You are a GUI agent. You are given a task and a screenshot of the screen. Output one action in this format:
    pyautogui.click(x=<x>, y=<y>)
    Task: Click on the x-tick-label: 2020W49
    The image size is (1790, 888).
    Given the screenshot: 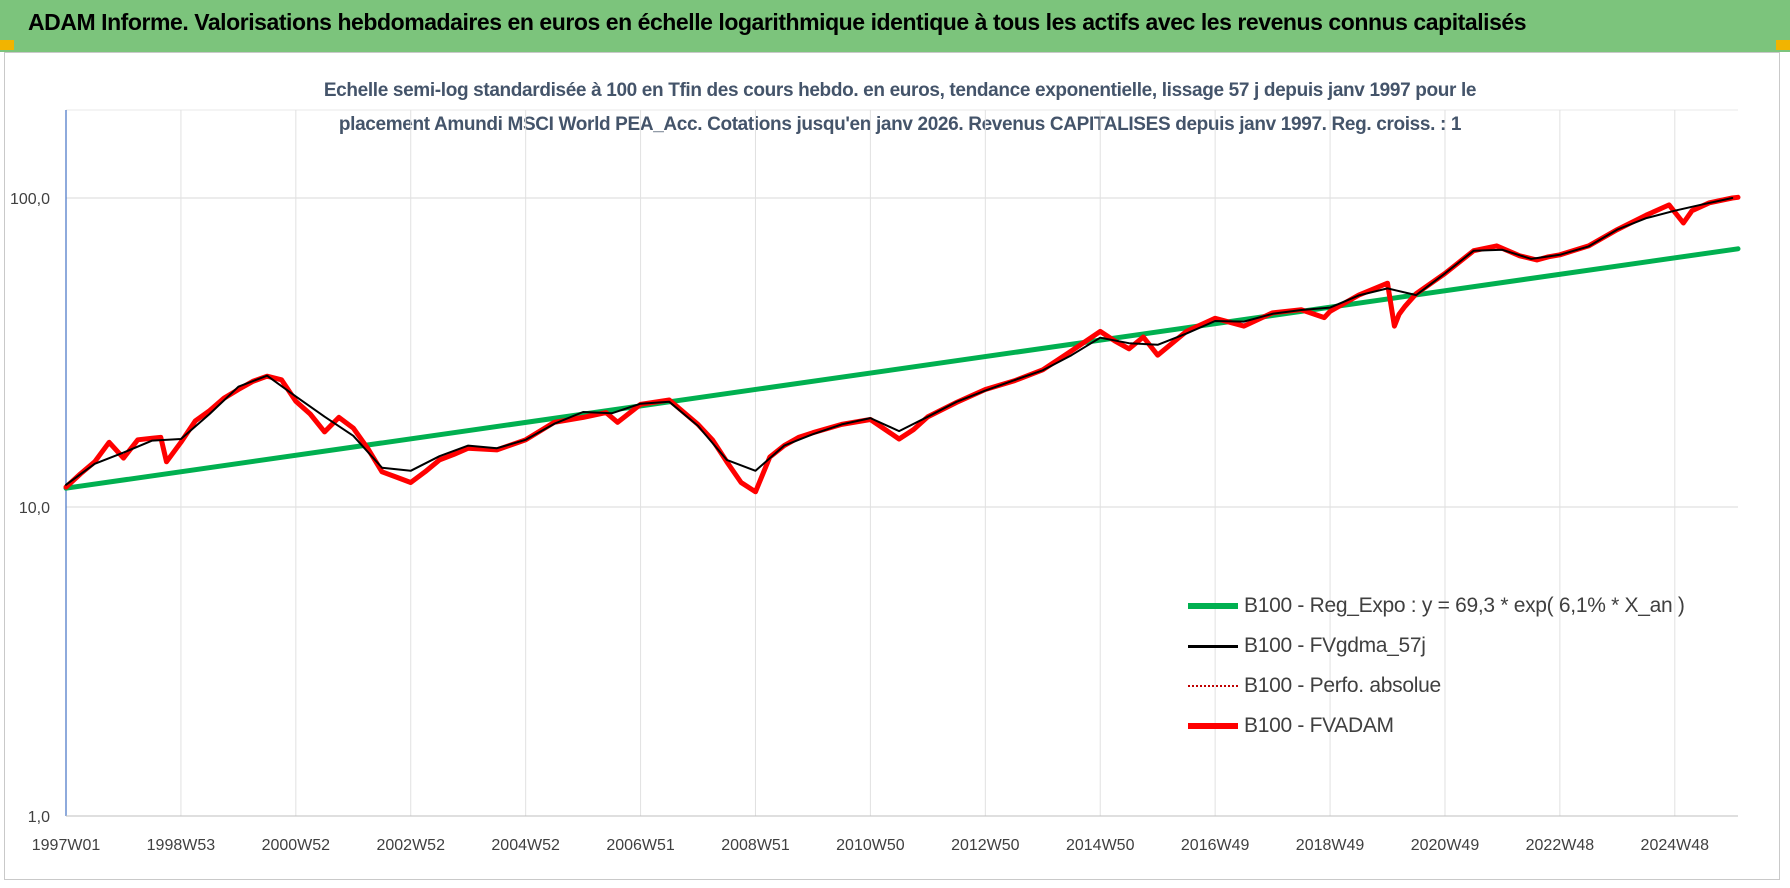 What is the action you would take?
    pyautogui.click(x=1445, y=845)
    